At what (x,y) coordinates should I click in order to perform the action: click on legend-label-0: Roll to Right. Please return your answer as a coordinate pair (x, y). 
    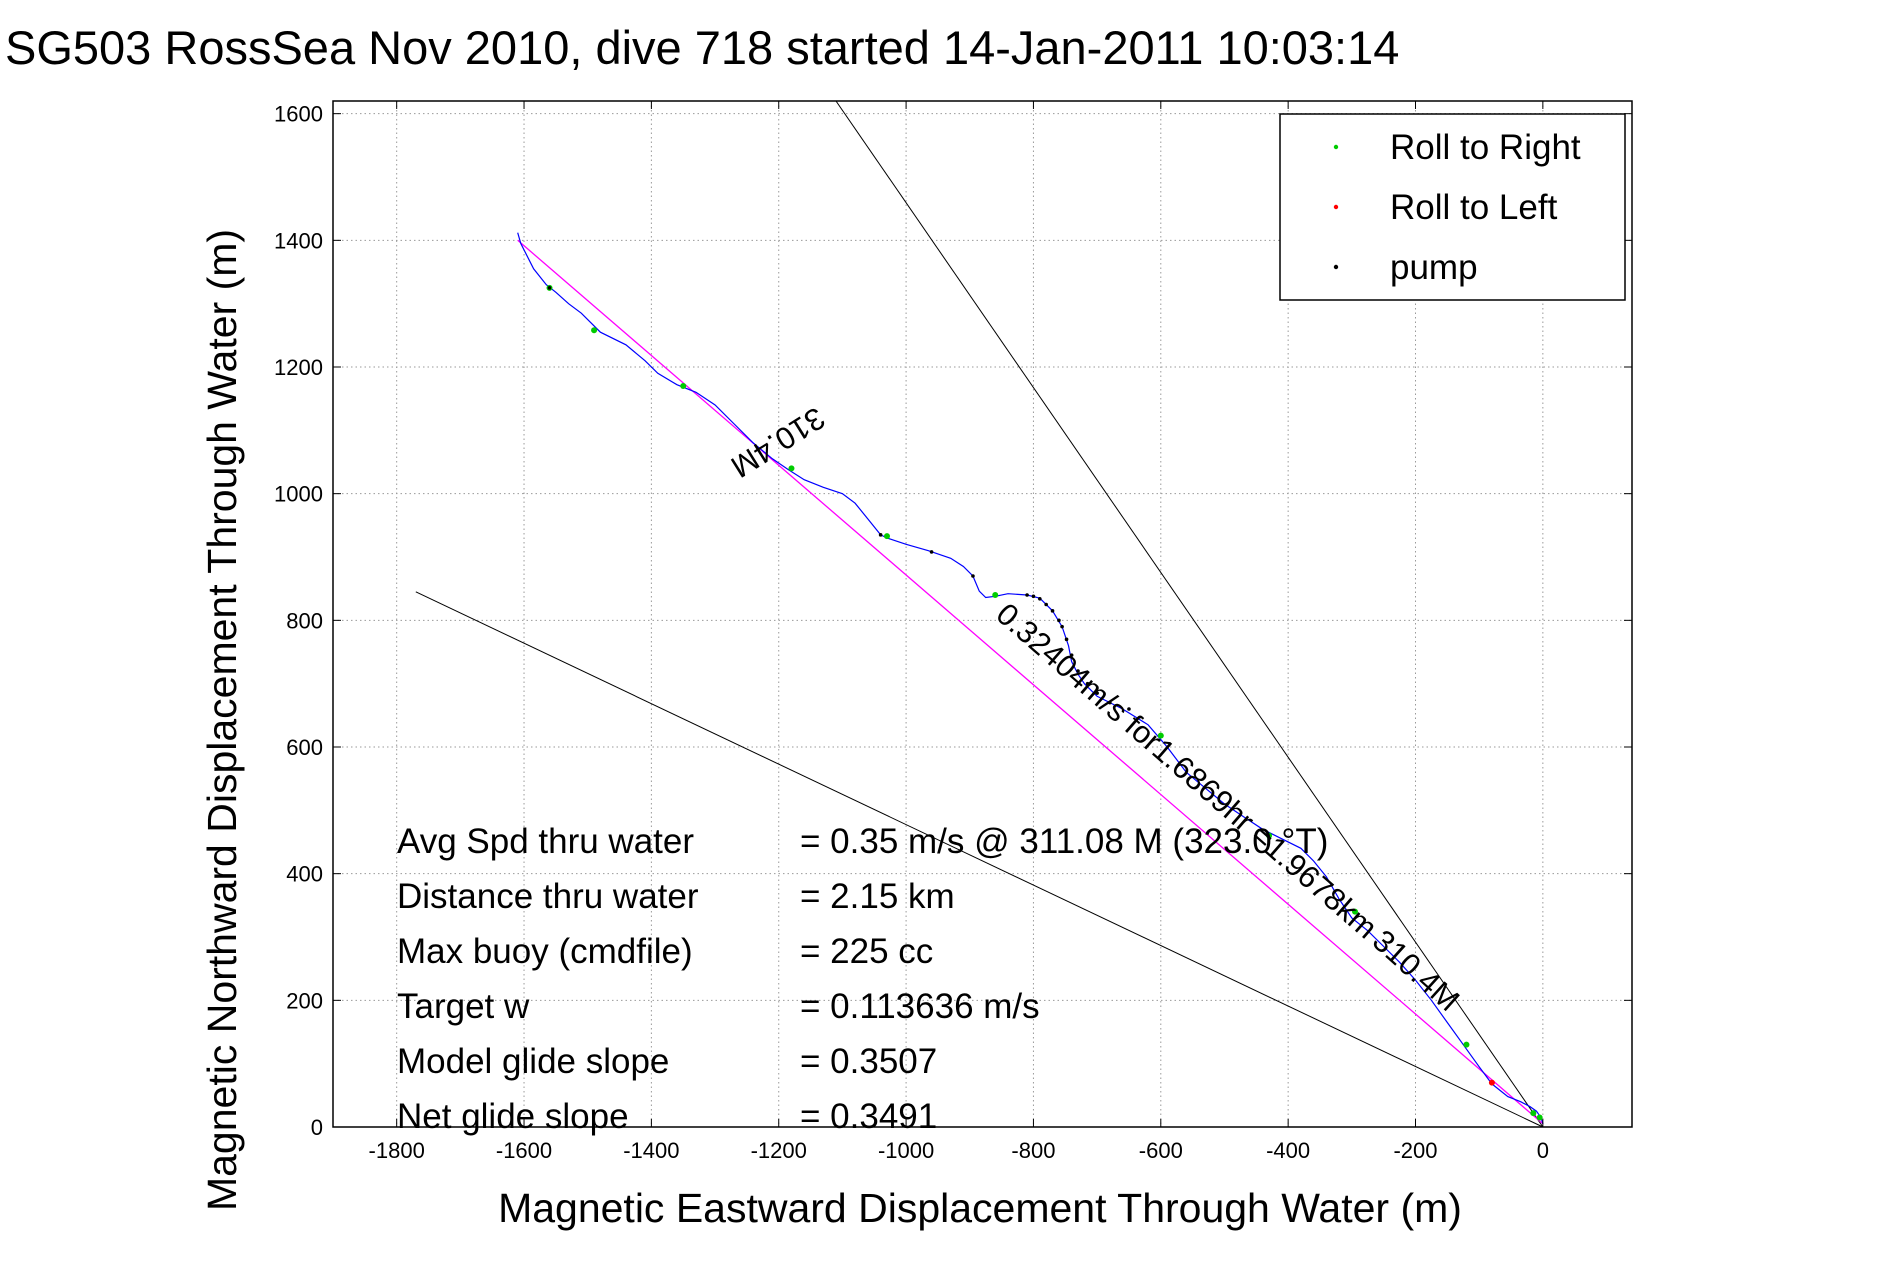
    Looking at the image, I should click on (1485, 147).